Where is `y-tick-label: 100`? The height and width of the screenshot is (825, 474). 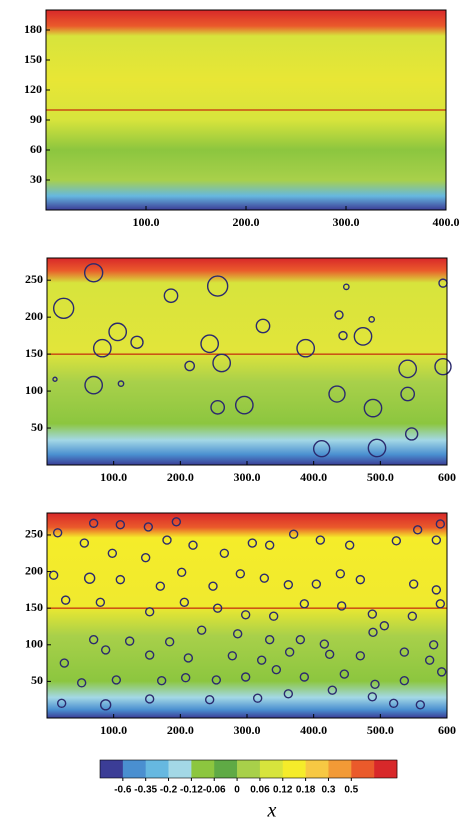 y-tick-label: 100 is located at coordinates (34, 644).